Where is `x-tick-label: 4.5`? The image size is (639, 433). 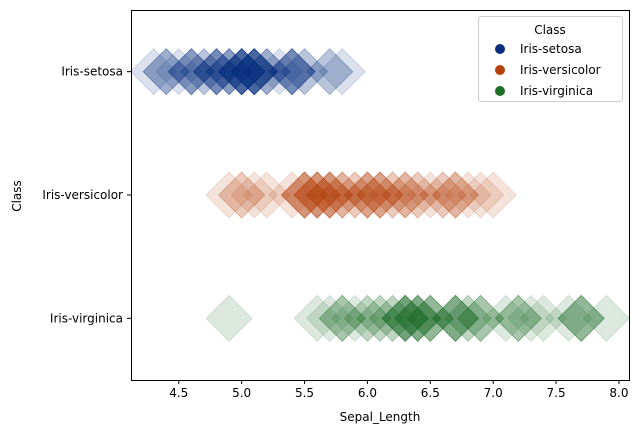 x-tick-label: 4.5 is located at coordinates (178, 393).